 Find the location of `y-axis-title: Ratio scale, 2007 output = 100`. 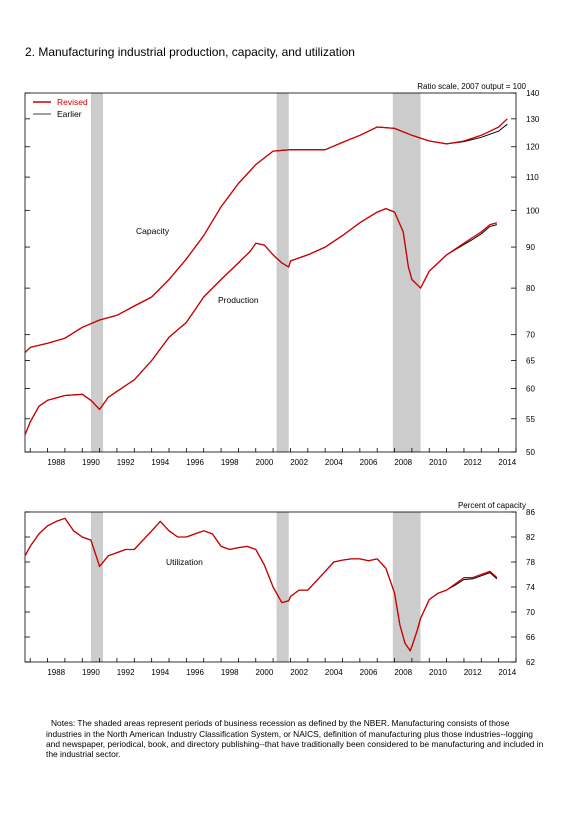

y-axis-title: Ratio scale, 2007 output = 100 is located at coordinates (471, 86).